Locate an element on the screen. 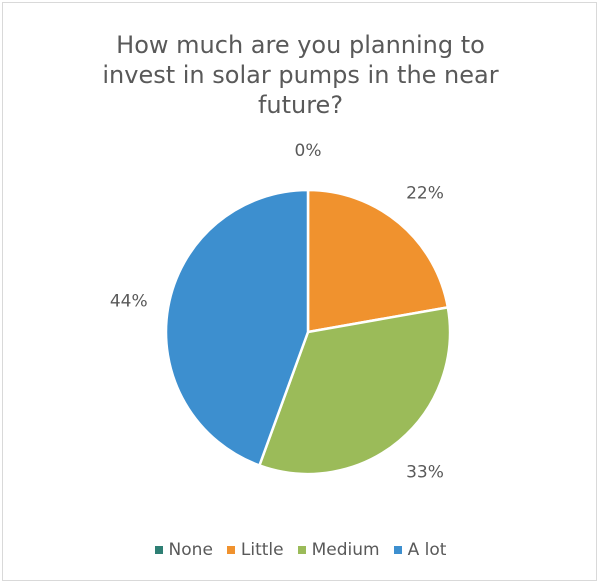 This screenshot has width=601, height=585. legend-label-a-lot: A lot is located at coordinates (427, 550).